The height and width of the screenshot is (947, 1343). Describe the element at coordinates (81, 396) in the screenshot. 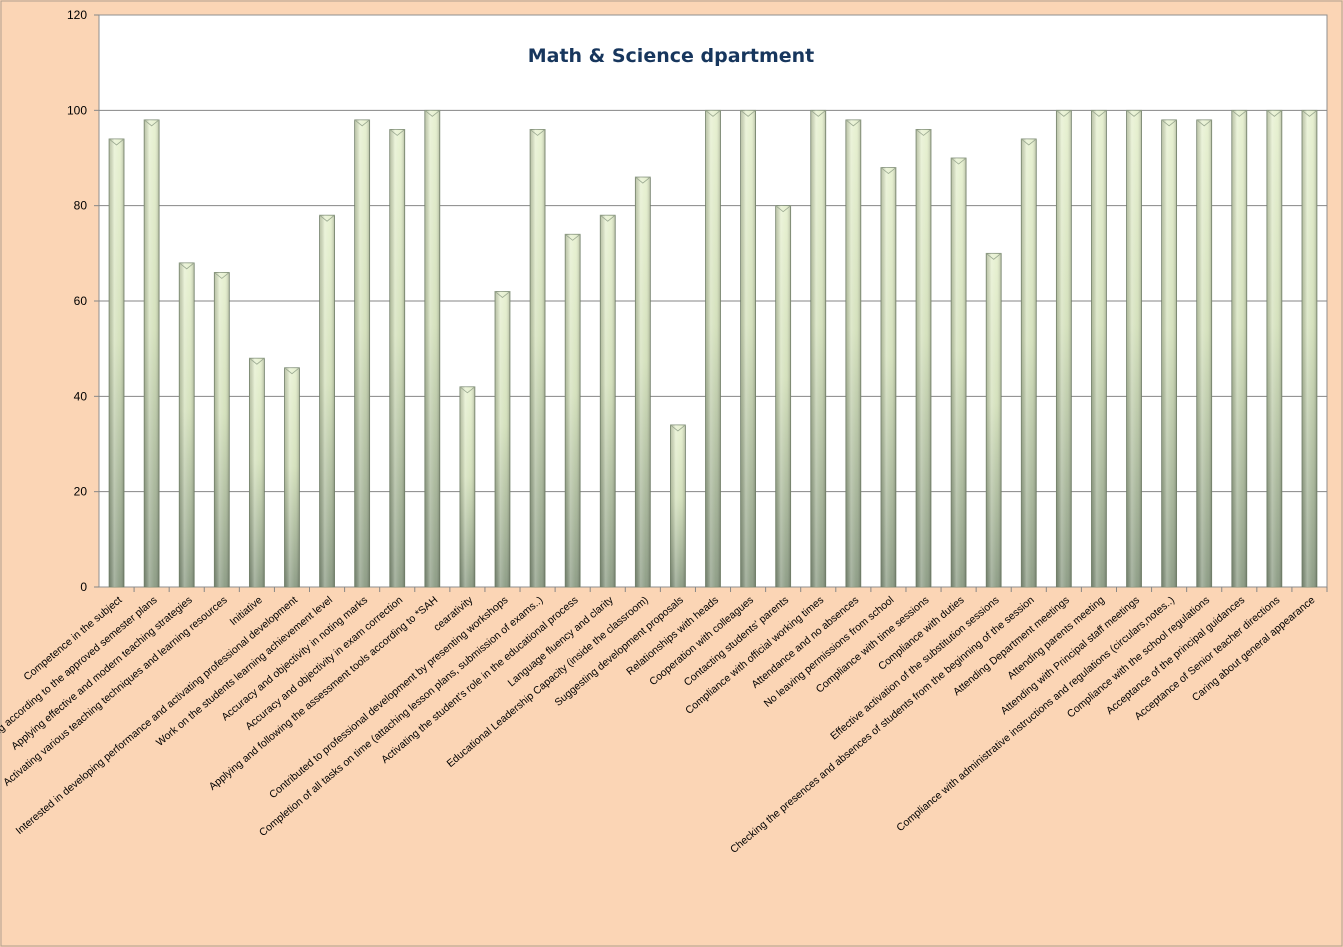

I see `y-tick-label: 40` at that location.